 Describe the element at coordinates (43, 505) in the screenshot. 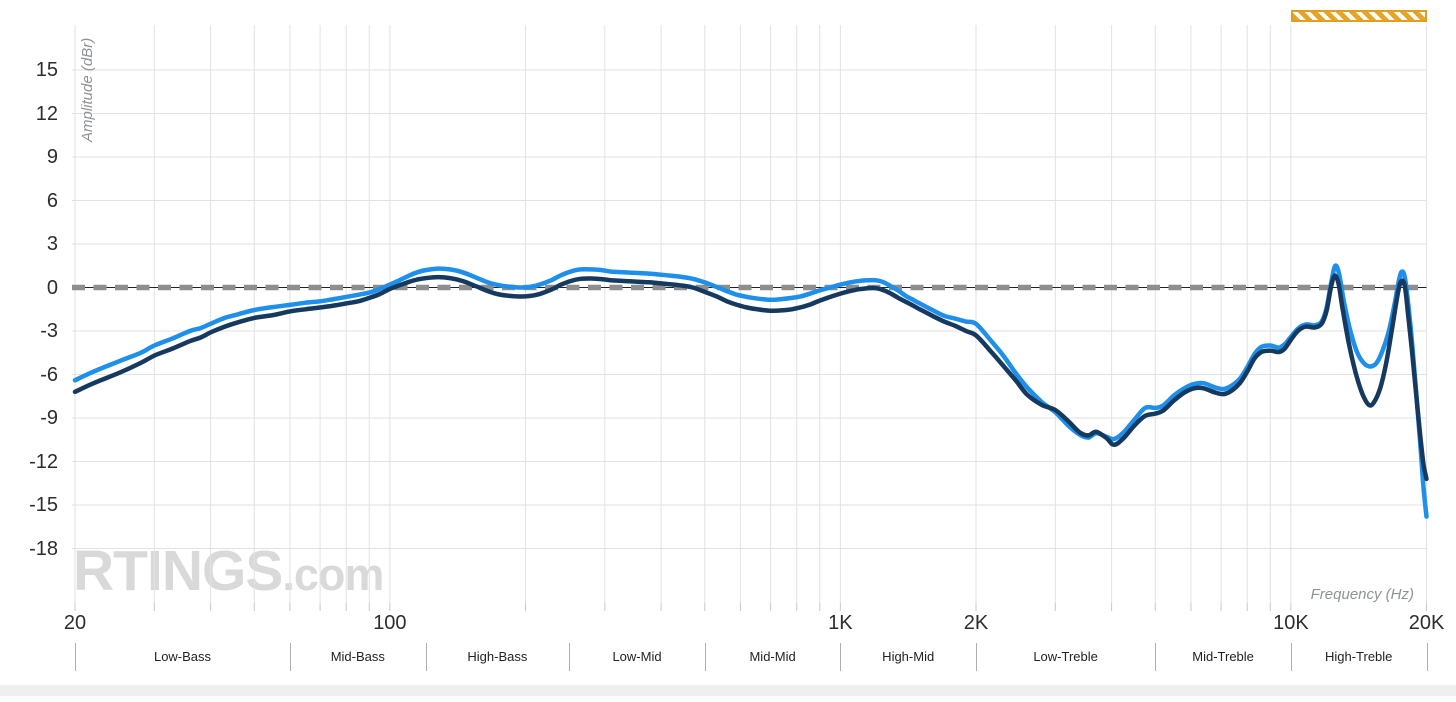

I see `y-axis-tick-label: -15` at that location.